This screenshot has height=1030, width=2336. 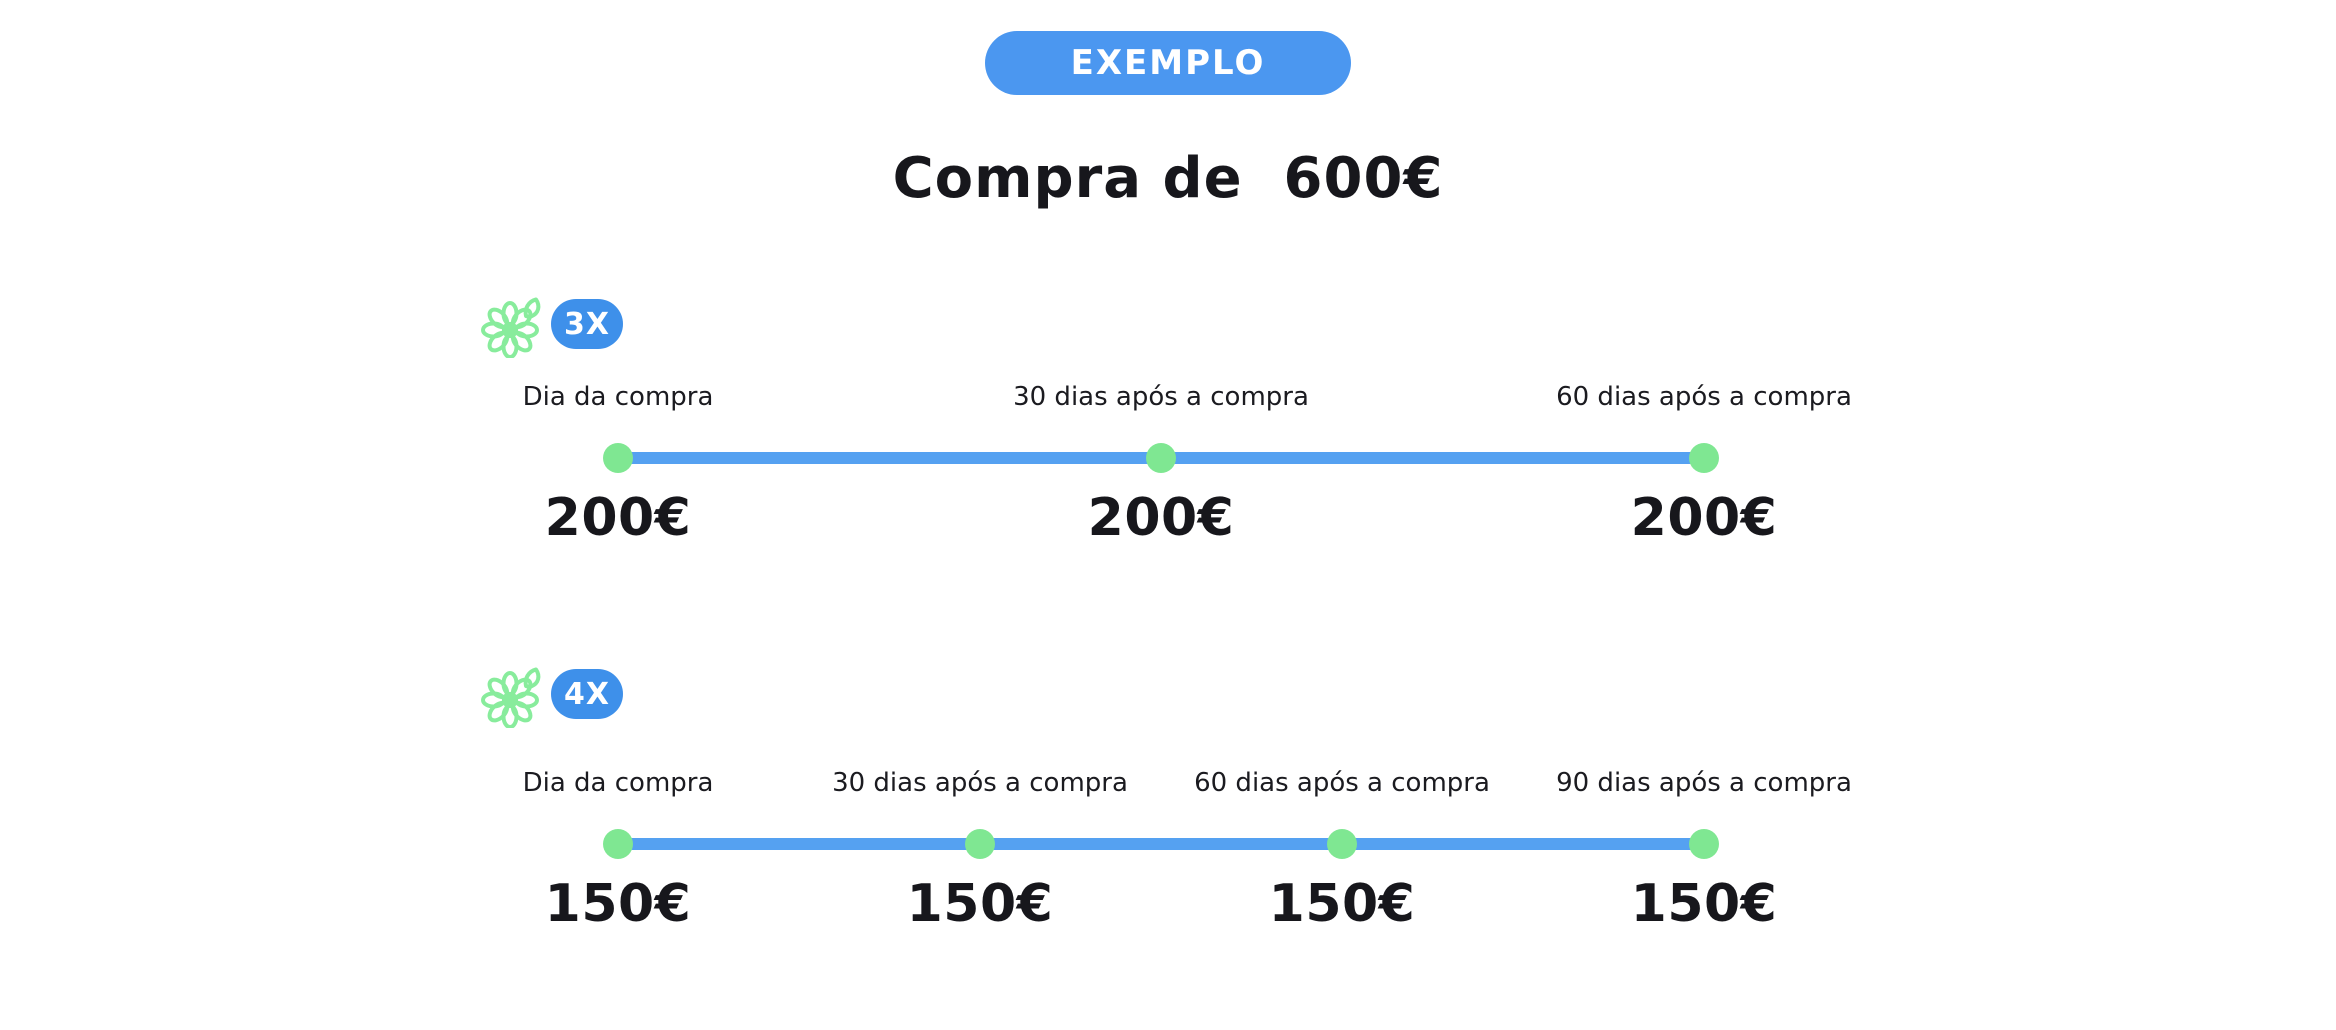 I want to click on timeline-4x-stop-3-label: 60 dias após a compra, so click(x=1342, y=783).